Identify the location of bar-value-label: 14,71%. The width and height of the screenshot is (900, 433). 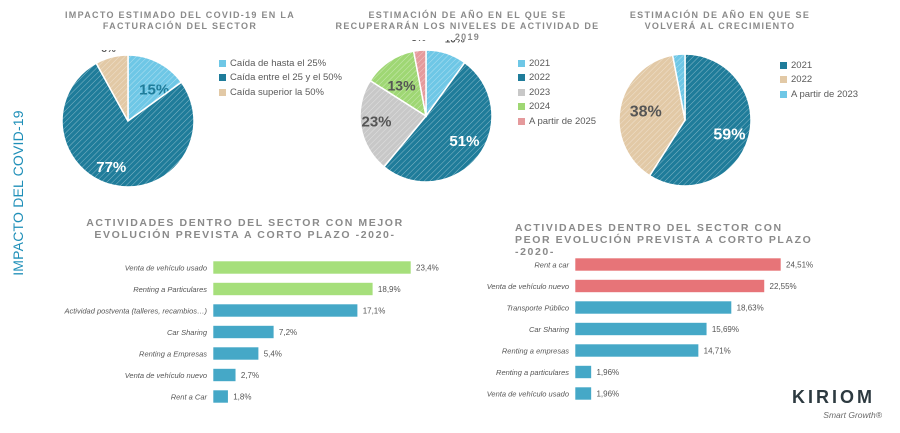
(717, 351).